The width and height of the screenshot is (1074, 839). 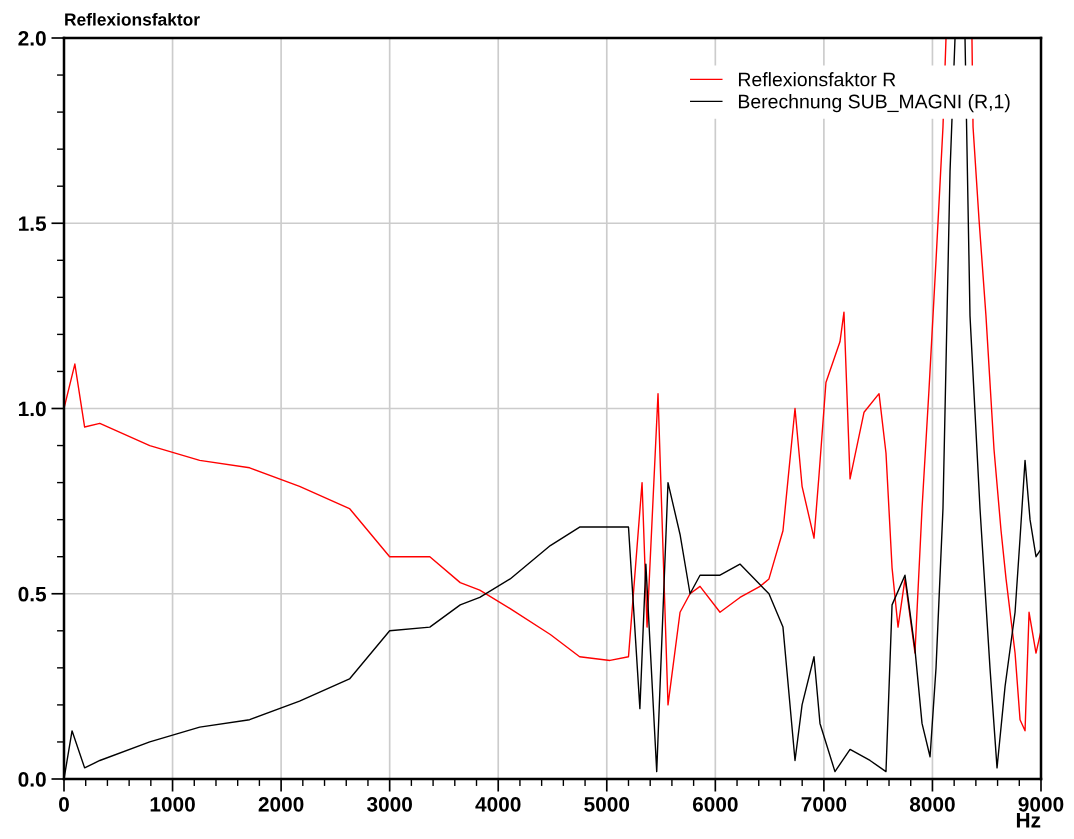 What do you see at coordinates (172, 804) in the screenshot?
I see `x-tick-label: 1000` at bounding box center [172, 804].